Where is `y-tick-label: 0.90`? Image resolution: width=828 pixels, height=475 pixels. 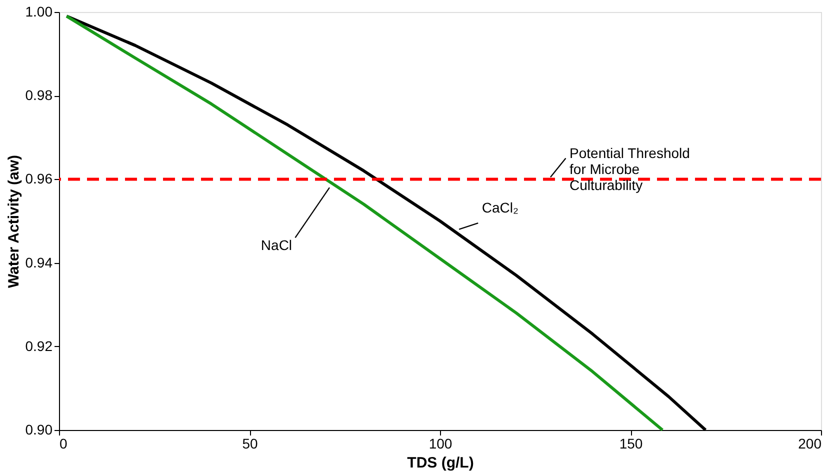
y-tick-label: 0.90 is located at coordinates (39, 430).